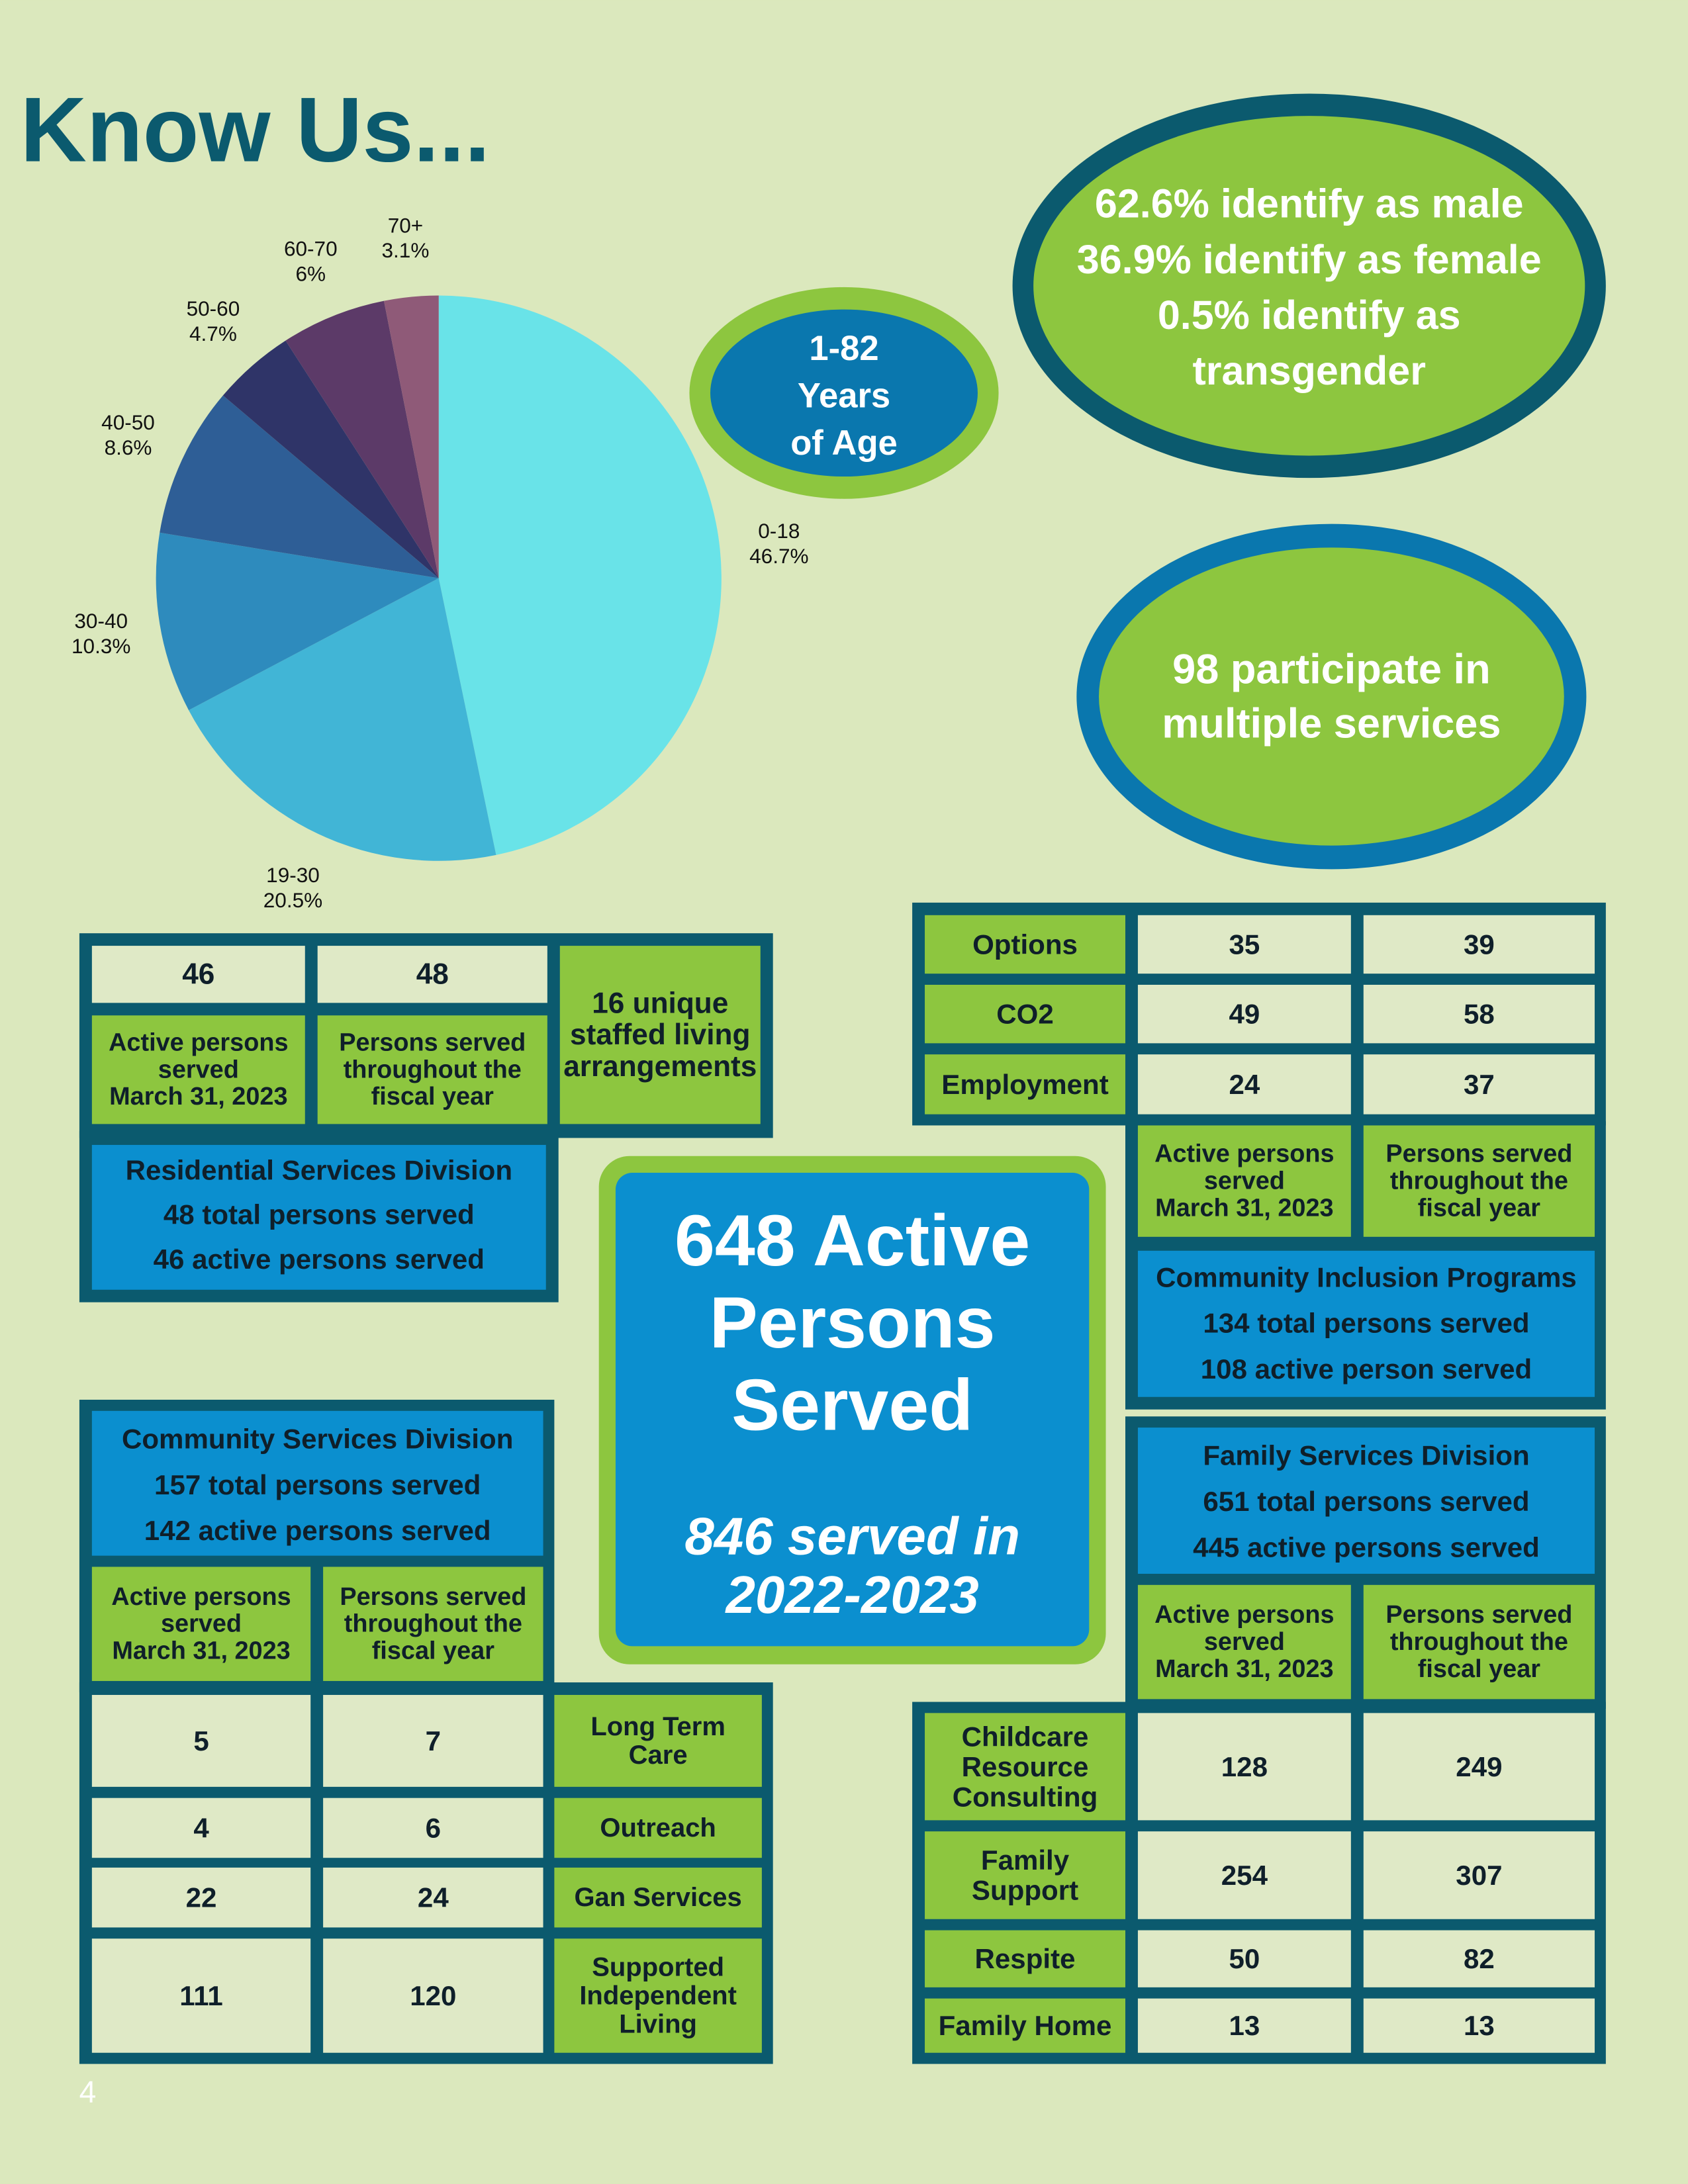 The height and width of the screenshot is (2184, 1688). What do you see at coordinates (1309, 203) in the screenshot?
I see `gender-text: 62.6% identify as male` at bounding box center [1309, 203].